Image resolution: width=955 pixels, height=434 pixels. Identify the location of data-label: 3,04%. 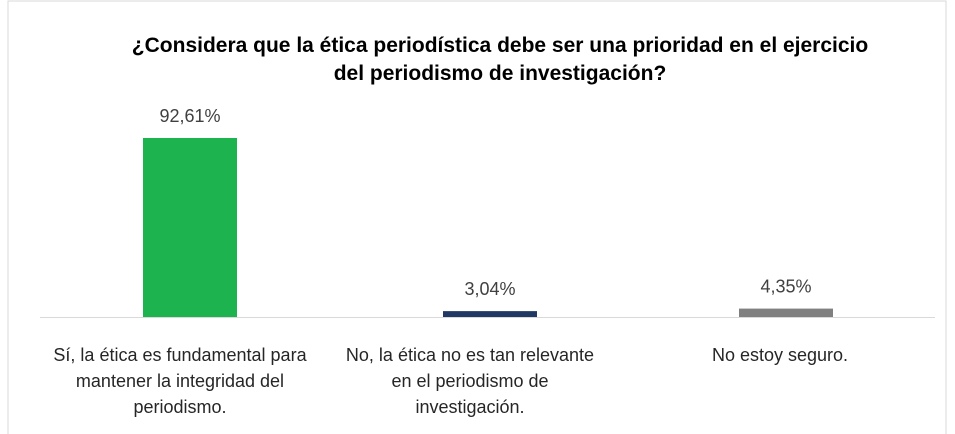
(489, 289).